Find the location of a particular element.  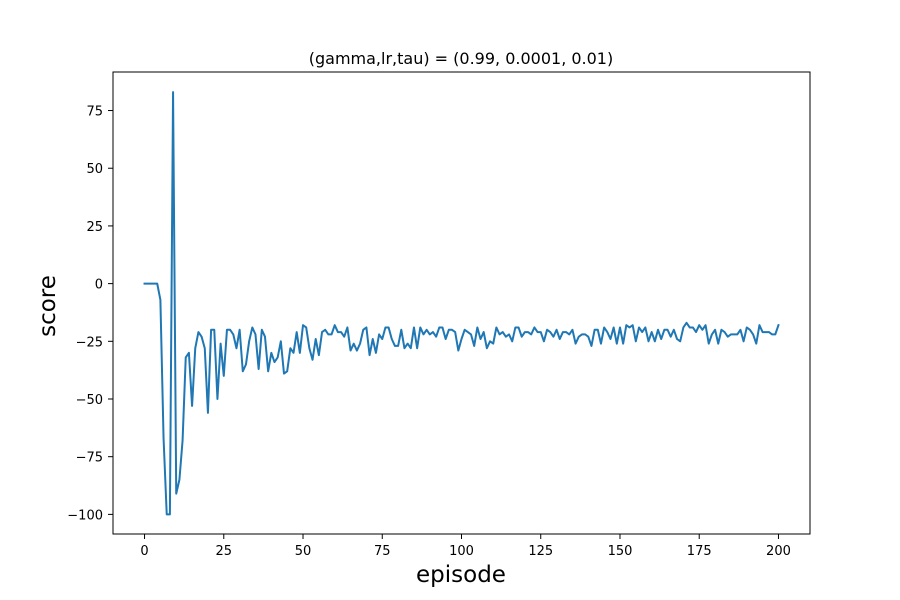

x-tick-label: 200 is located at coordinates (778, 551).